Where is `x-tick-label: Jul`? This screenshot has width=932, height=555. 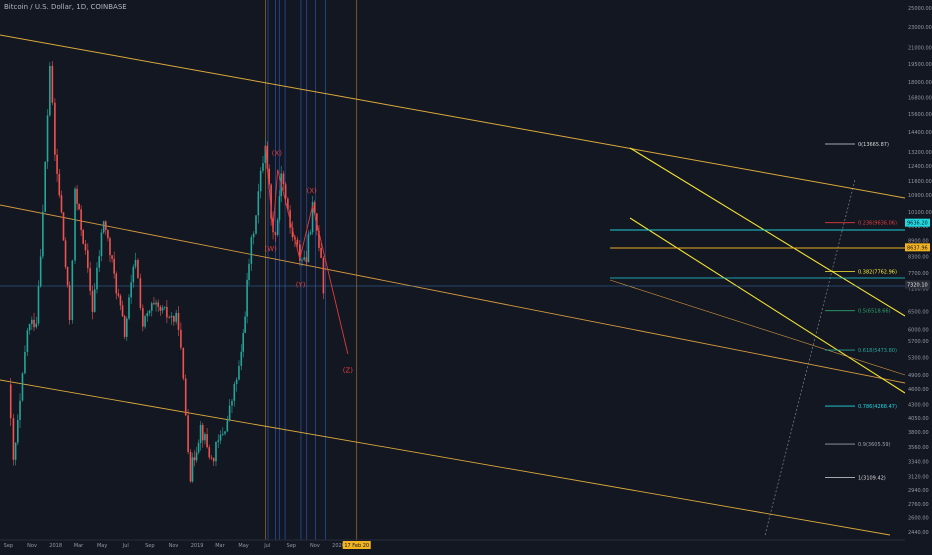
x-tick-label: Jul is located at coordinates (266, 546).